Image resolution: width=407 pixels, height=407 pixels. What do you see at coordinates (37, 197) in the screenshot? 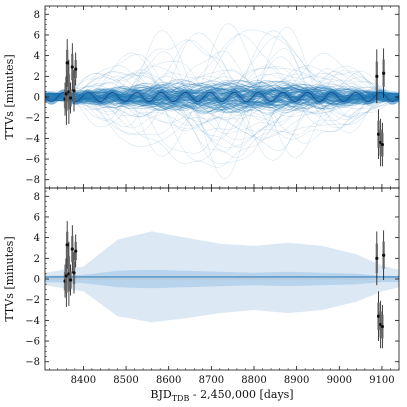
I see `bottom-ytick-label: 8` at bounding box center [37, 197].